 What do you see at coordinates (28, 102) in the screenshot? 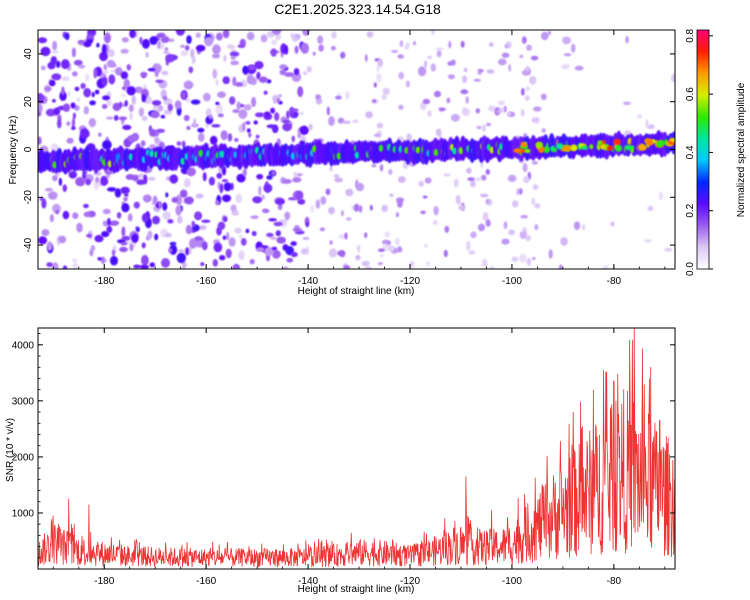
I see `spectrogram-y-tick-label: 20` at bounding box center [28, 102].